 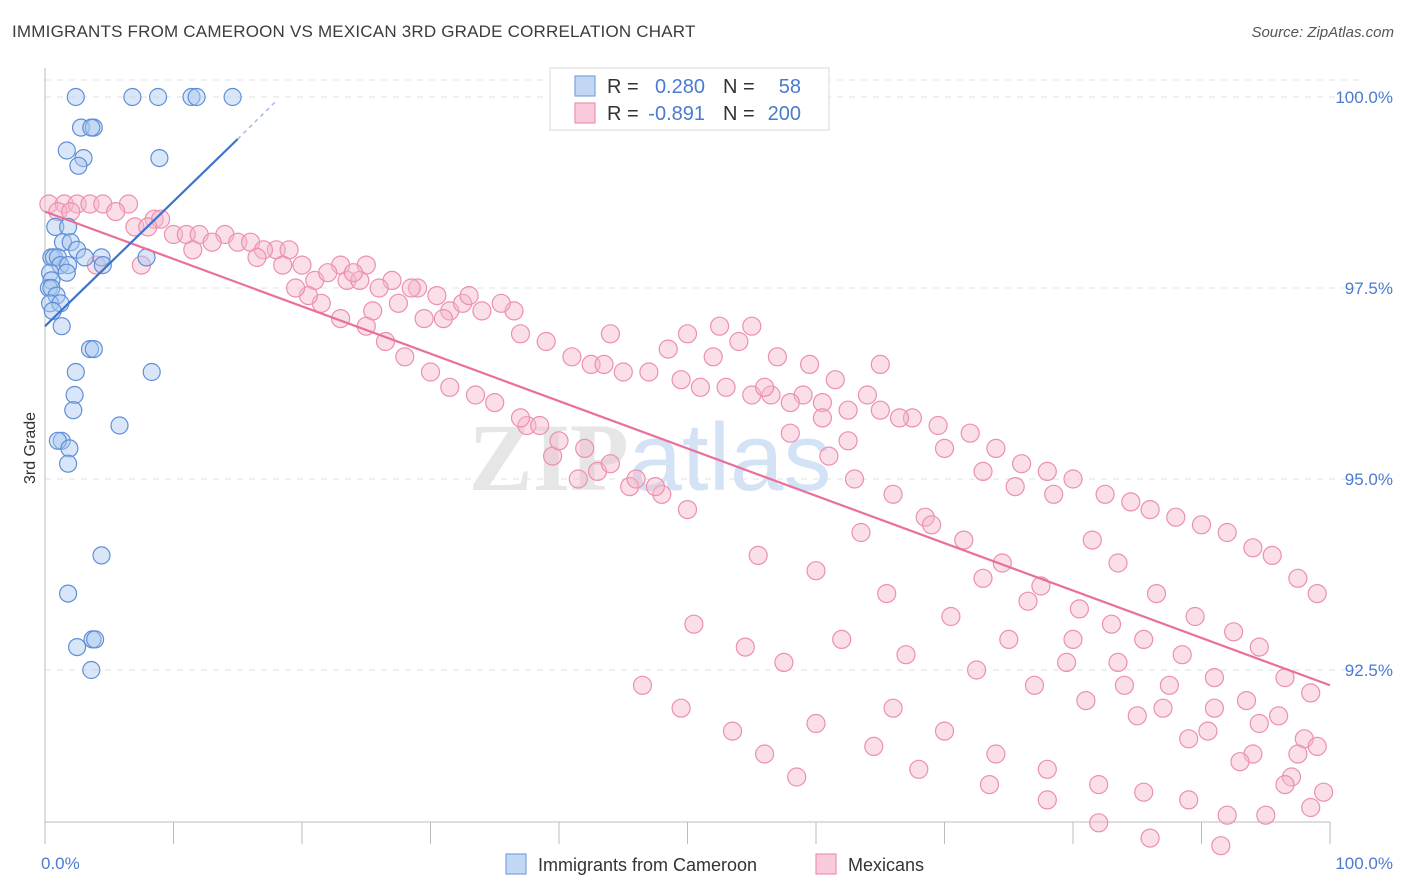 What do you see at coordinates (1369, 288) in the screenshot?
I see `y-tick-label: 97.5%` at bounding box center [1369, 288].